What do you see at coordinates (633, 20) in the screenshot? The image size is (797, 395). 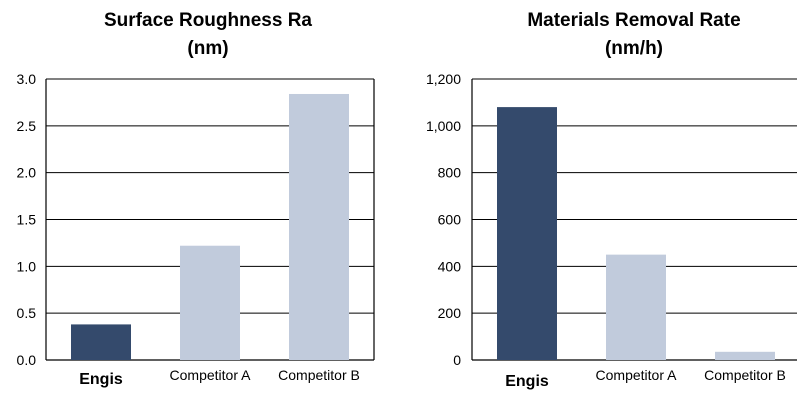 I see `chart-title-line: Materials Removal Rate` at bounding box center [633, 20].